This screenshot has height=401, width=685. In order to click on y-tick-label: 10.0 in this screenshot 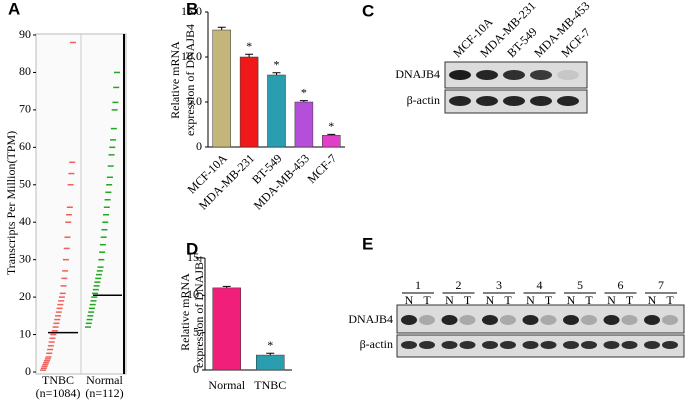, I will do `click(191, 56)`.